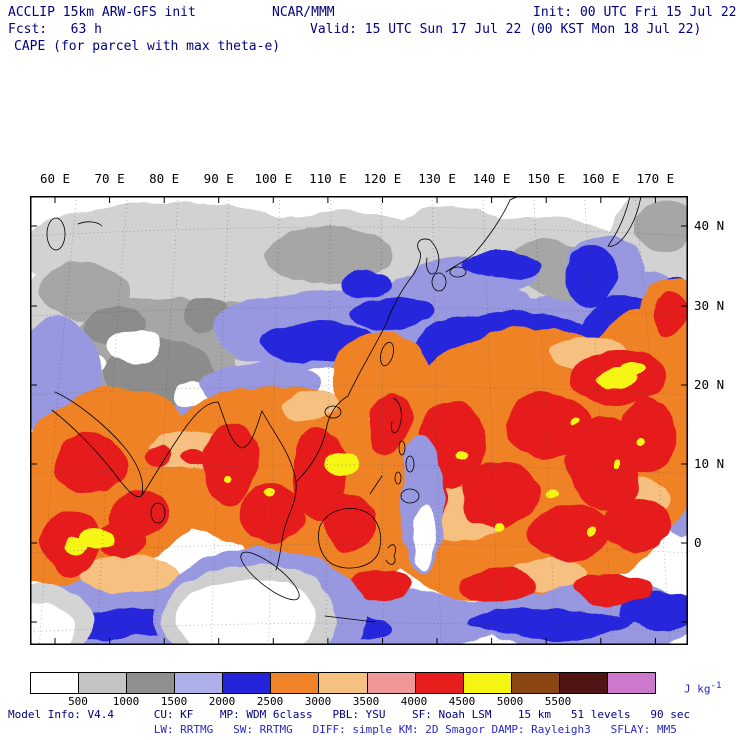 Image resolution: width=740 pixels, height=740 pixels. What do you see at coordinates (303, 12) in the screenshot?
I see `org-title: NCAR/MMM` at bounding box center [303, 12].